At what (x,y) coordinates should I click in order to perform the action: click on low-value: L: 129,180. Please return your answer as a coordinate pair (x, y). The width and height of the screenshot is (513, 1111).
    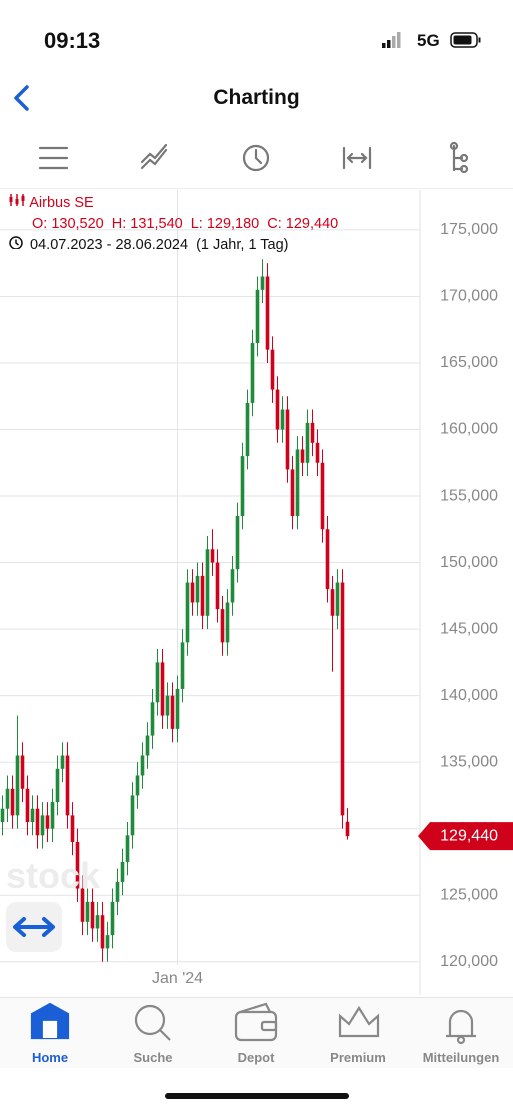
    Looking at the image, I should click on (225, 224).